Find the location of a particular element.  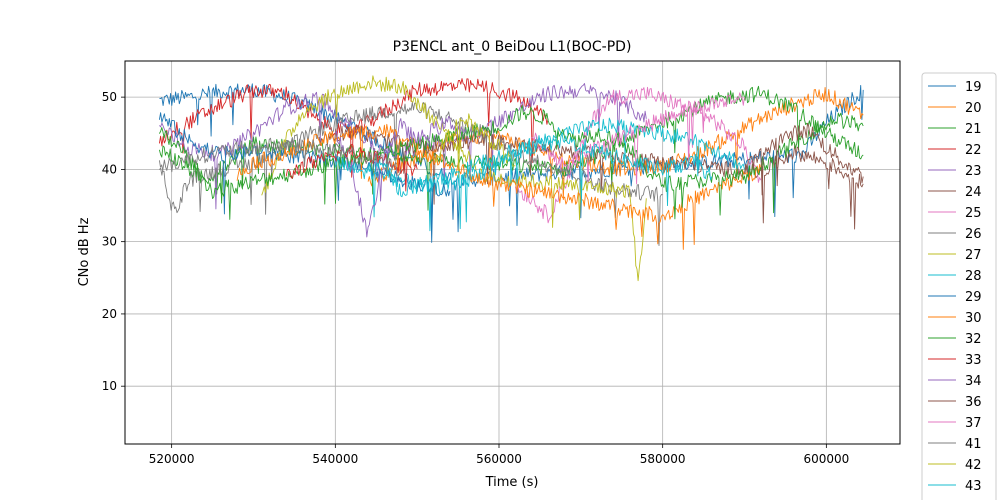

y-tick-label: 40 is located at coordinates (109, 169).